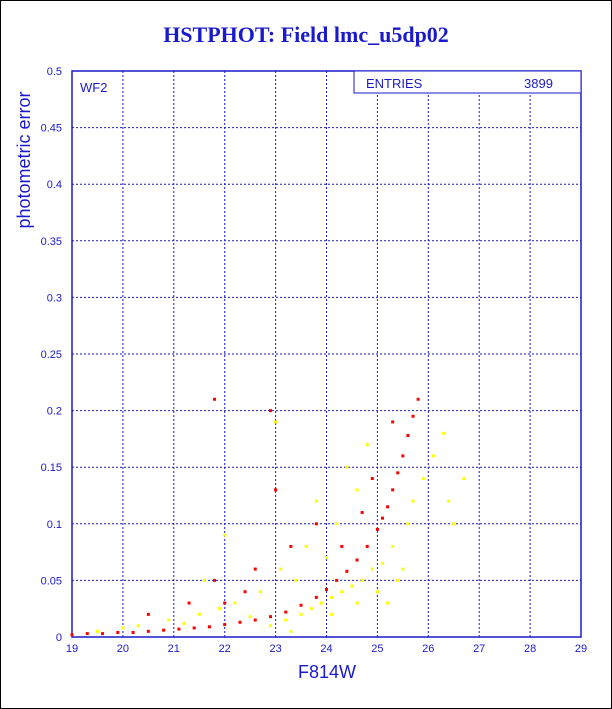 This screenshot has height=709, width=612. I want to click on y-tick-label: 0.3, so click(54, 298).